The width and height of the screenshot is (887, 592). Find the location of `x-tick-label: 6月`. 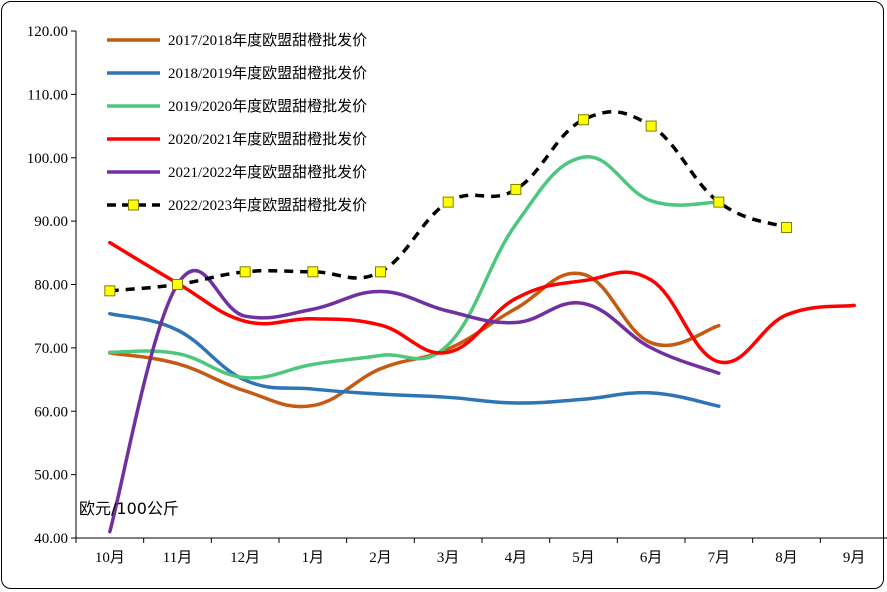

x-tick-label: 6月 is located at coordinates (651, 558).